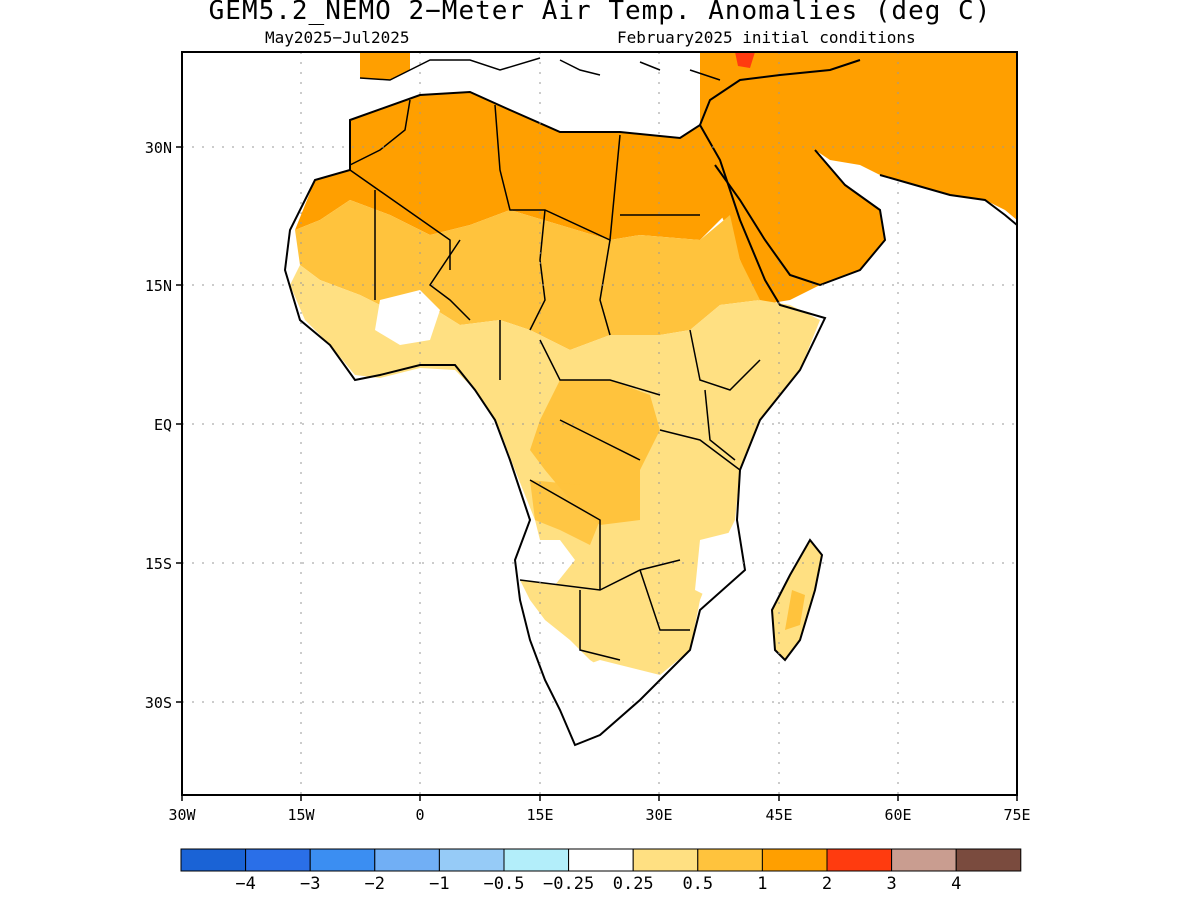  Describe the element at coordinates (337, 37) in the screenshot. I see `valid-period: May2025−Jul2025` at that location.